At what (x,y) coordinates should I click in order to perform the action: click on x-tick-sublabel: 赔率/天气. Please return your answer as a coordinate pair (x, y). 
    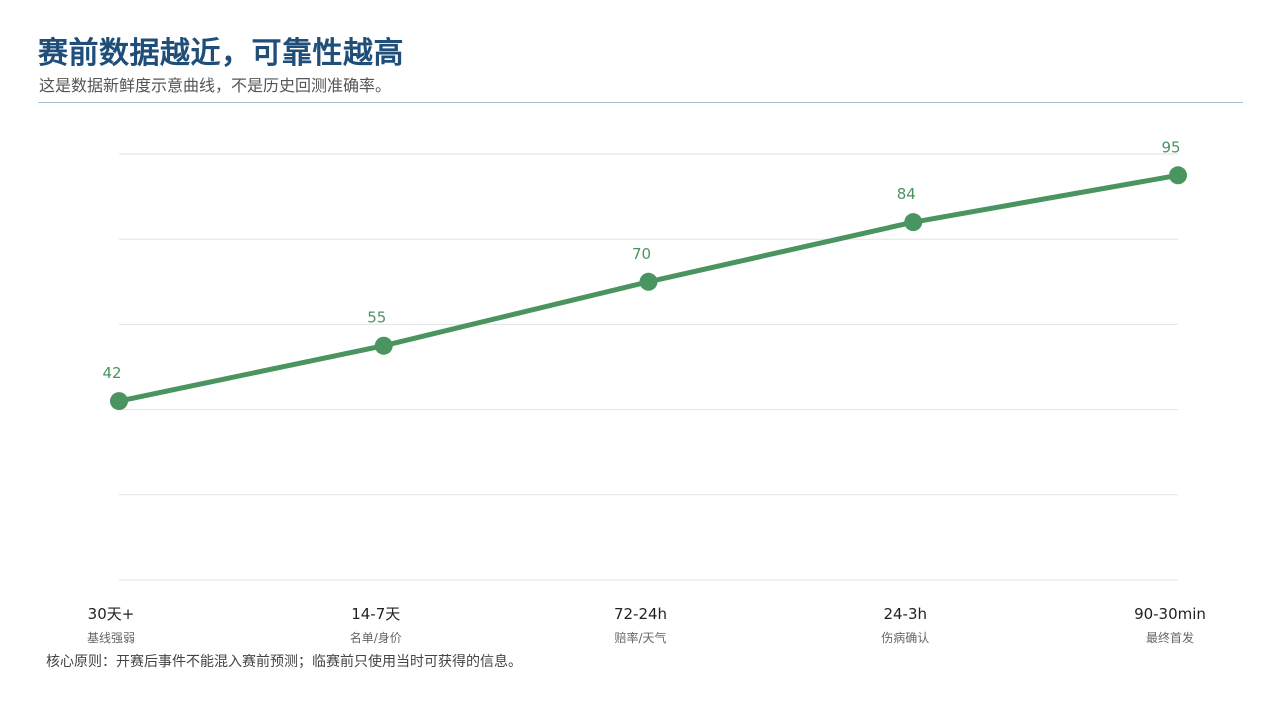
    Looking at the image, I should click on (640, 637).